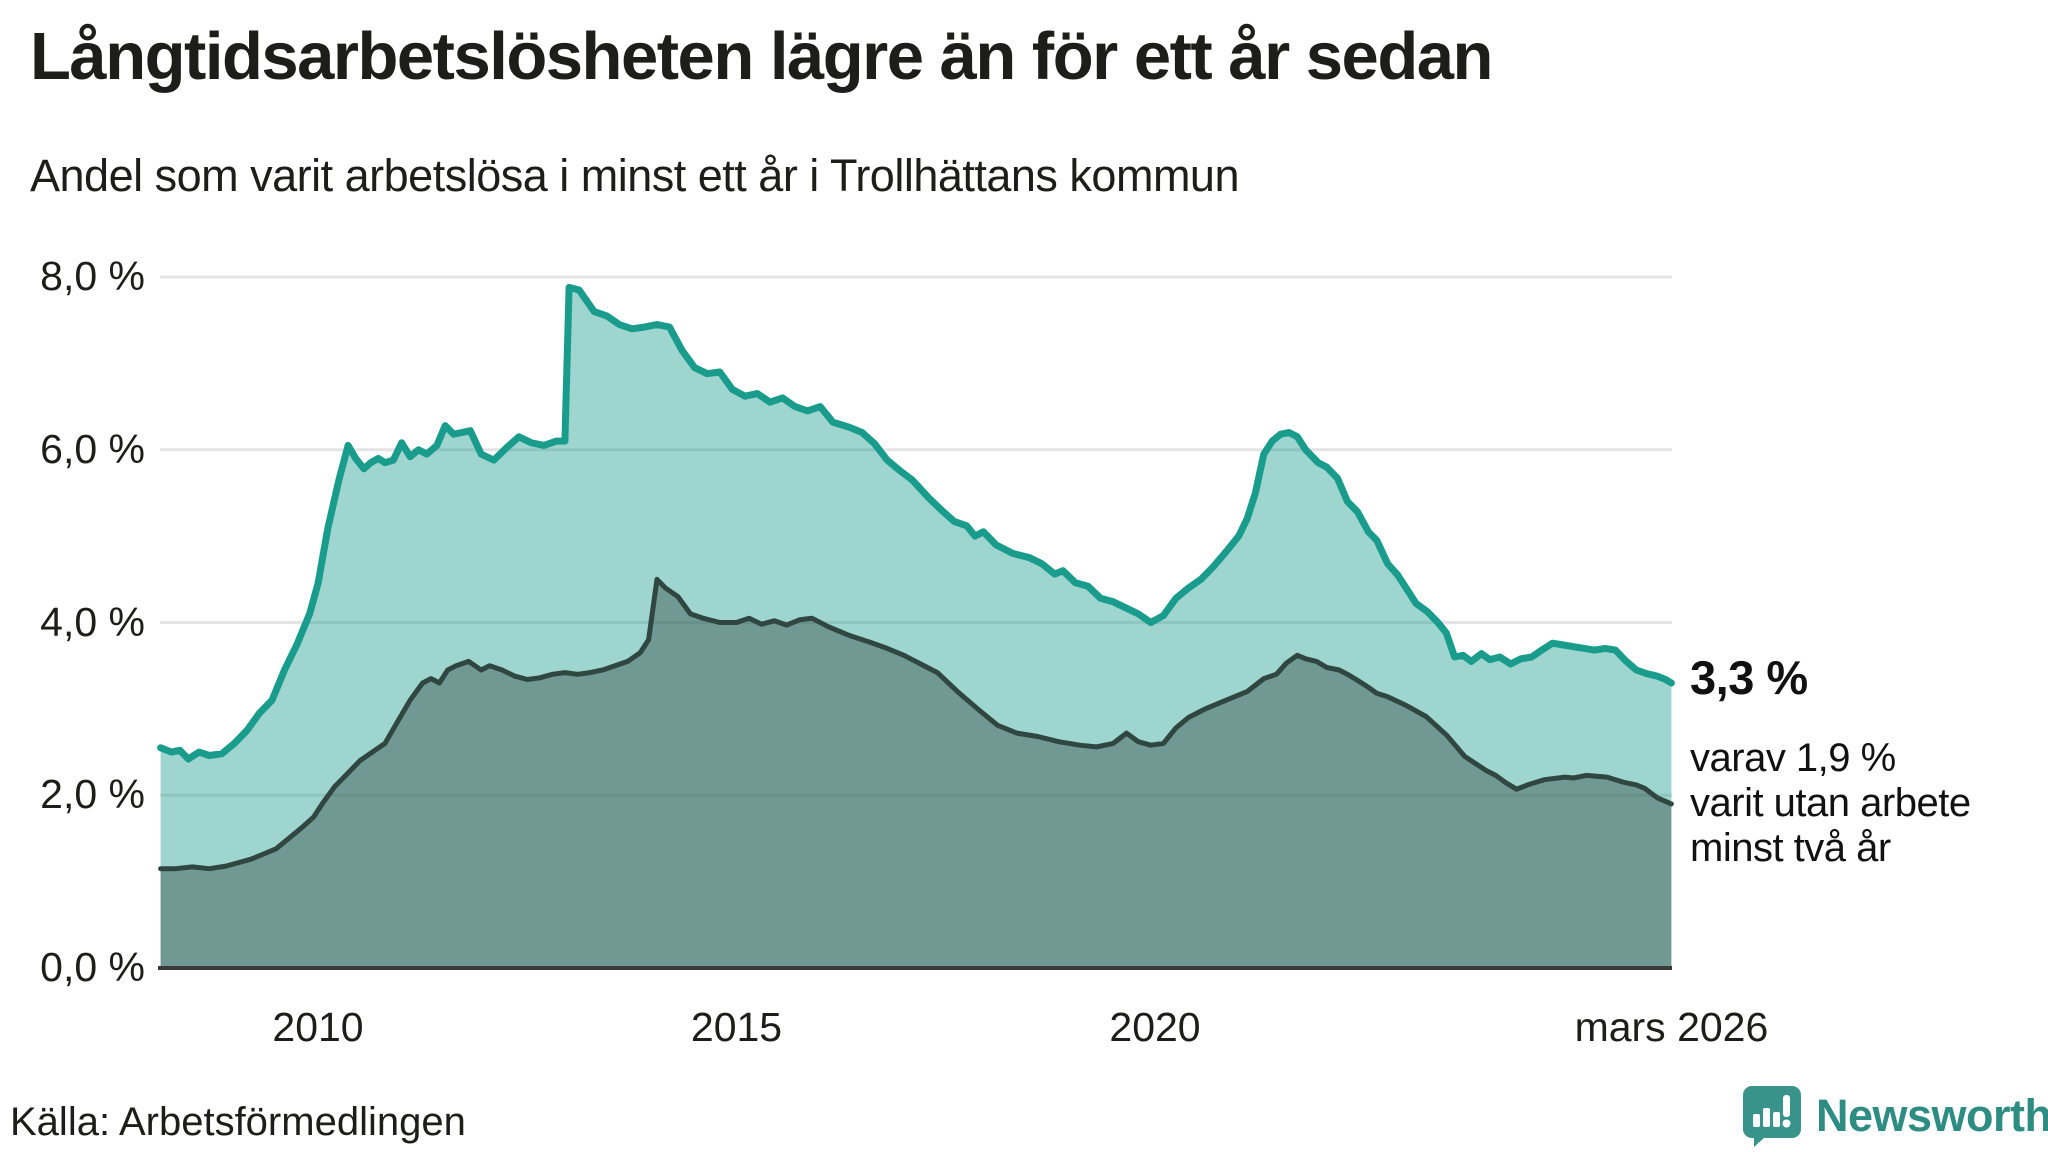 The height and width of the screenshot is (1152, 2048). I want to click on y-tick-label: 2,0 %, so click(92, 794).